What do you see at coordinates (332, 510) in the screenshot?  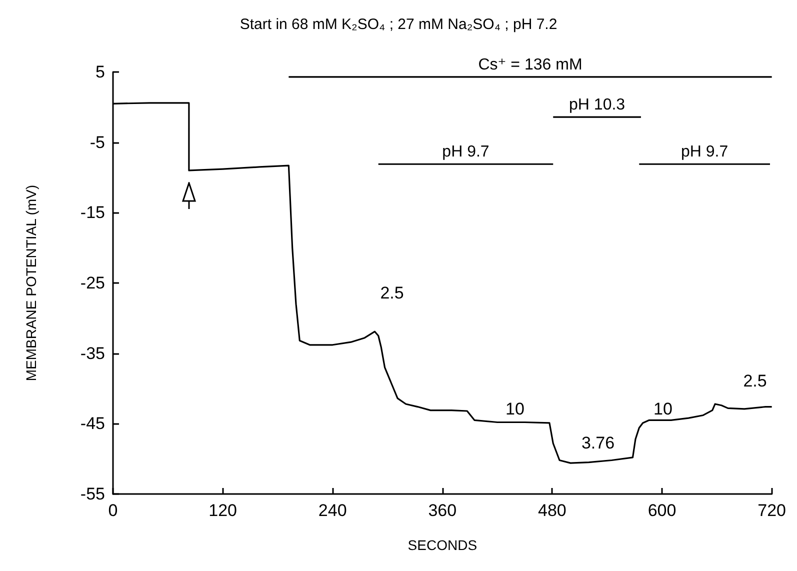 I see `x-tick-label: 240` at bounding box center [332, 510].